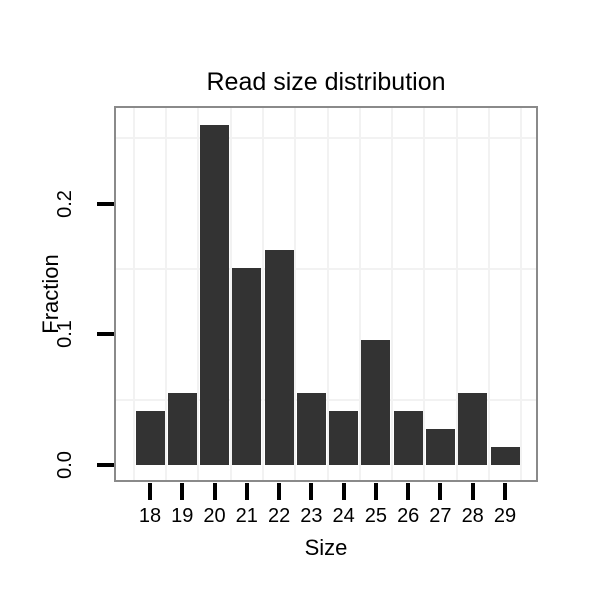 The width and height of the screenshot is (600, 600). Describe the element at coordinates (376, 516) in the screenshot. I see `x-tick-label-25: 25` at that location.